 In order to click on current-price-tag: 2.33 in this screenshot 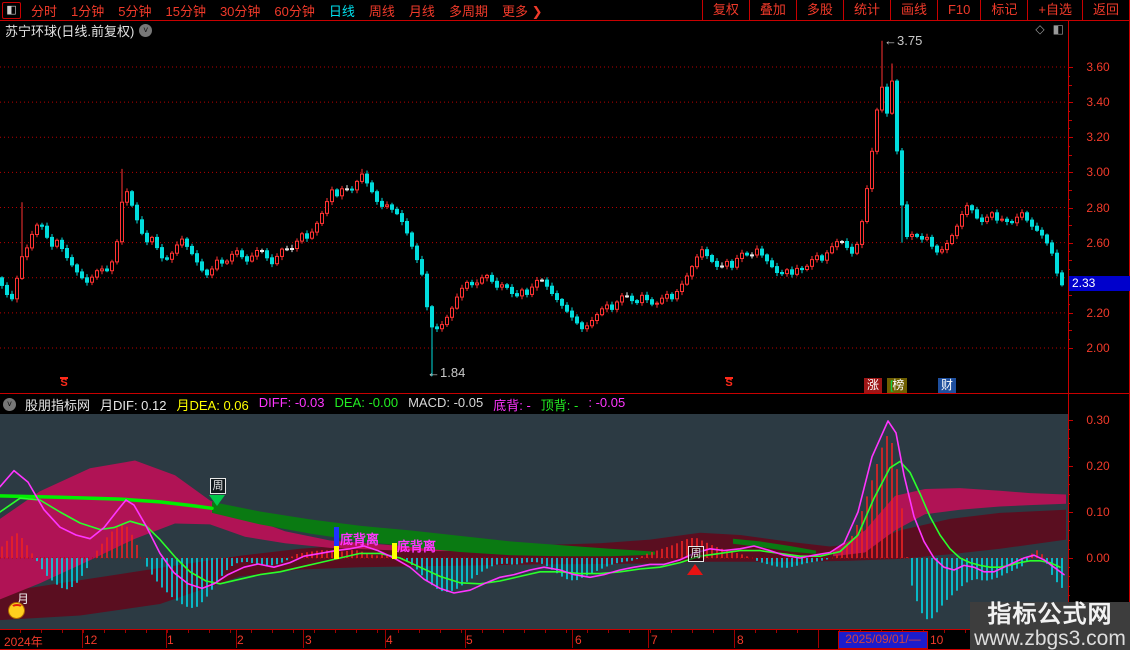, I will do `click(1099, 283)`.